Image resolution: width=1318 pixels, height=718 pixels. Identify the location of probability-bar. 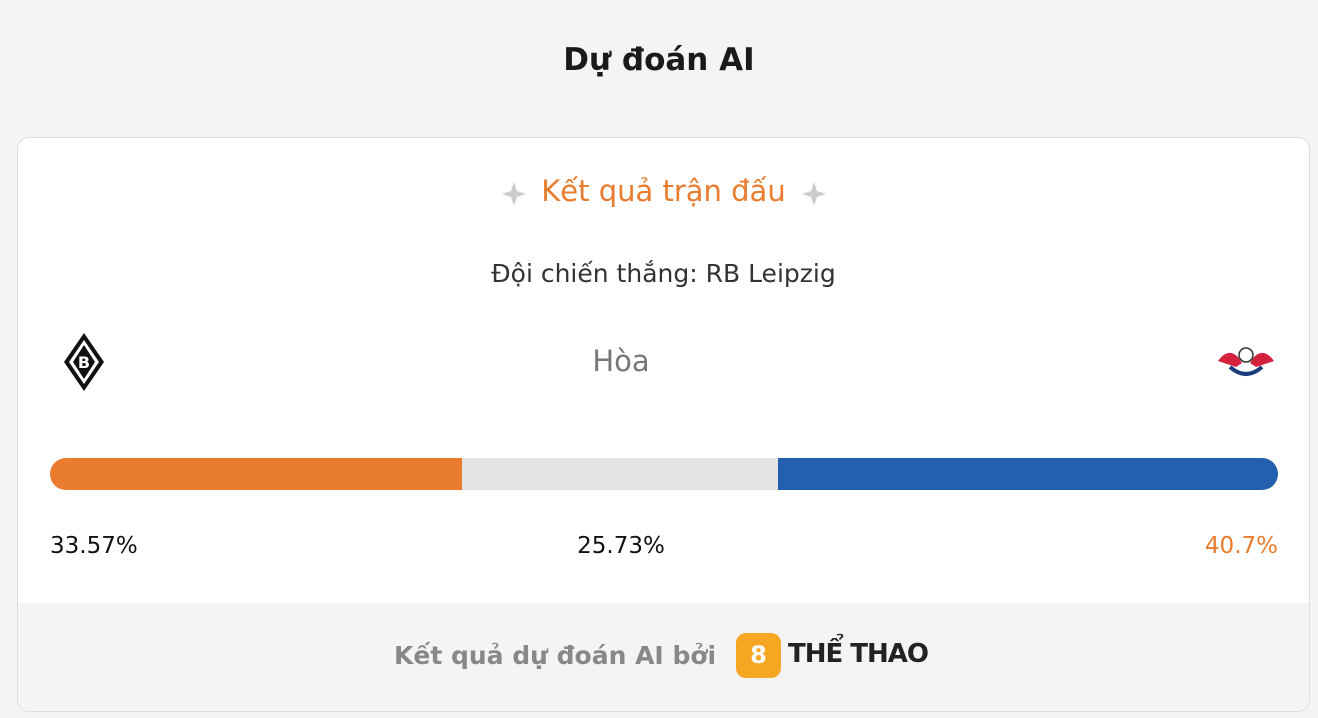
(664, 474).